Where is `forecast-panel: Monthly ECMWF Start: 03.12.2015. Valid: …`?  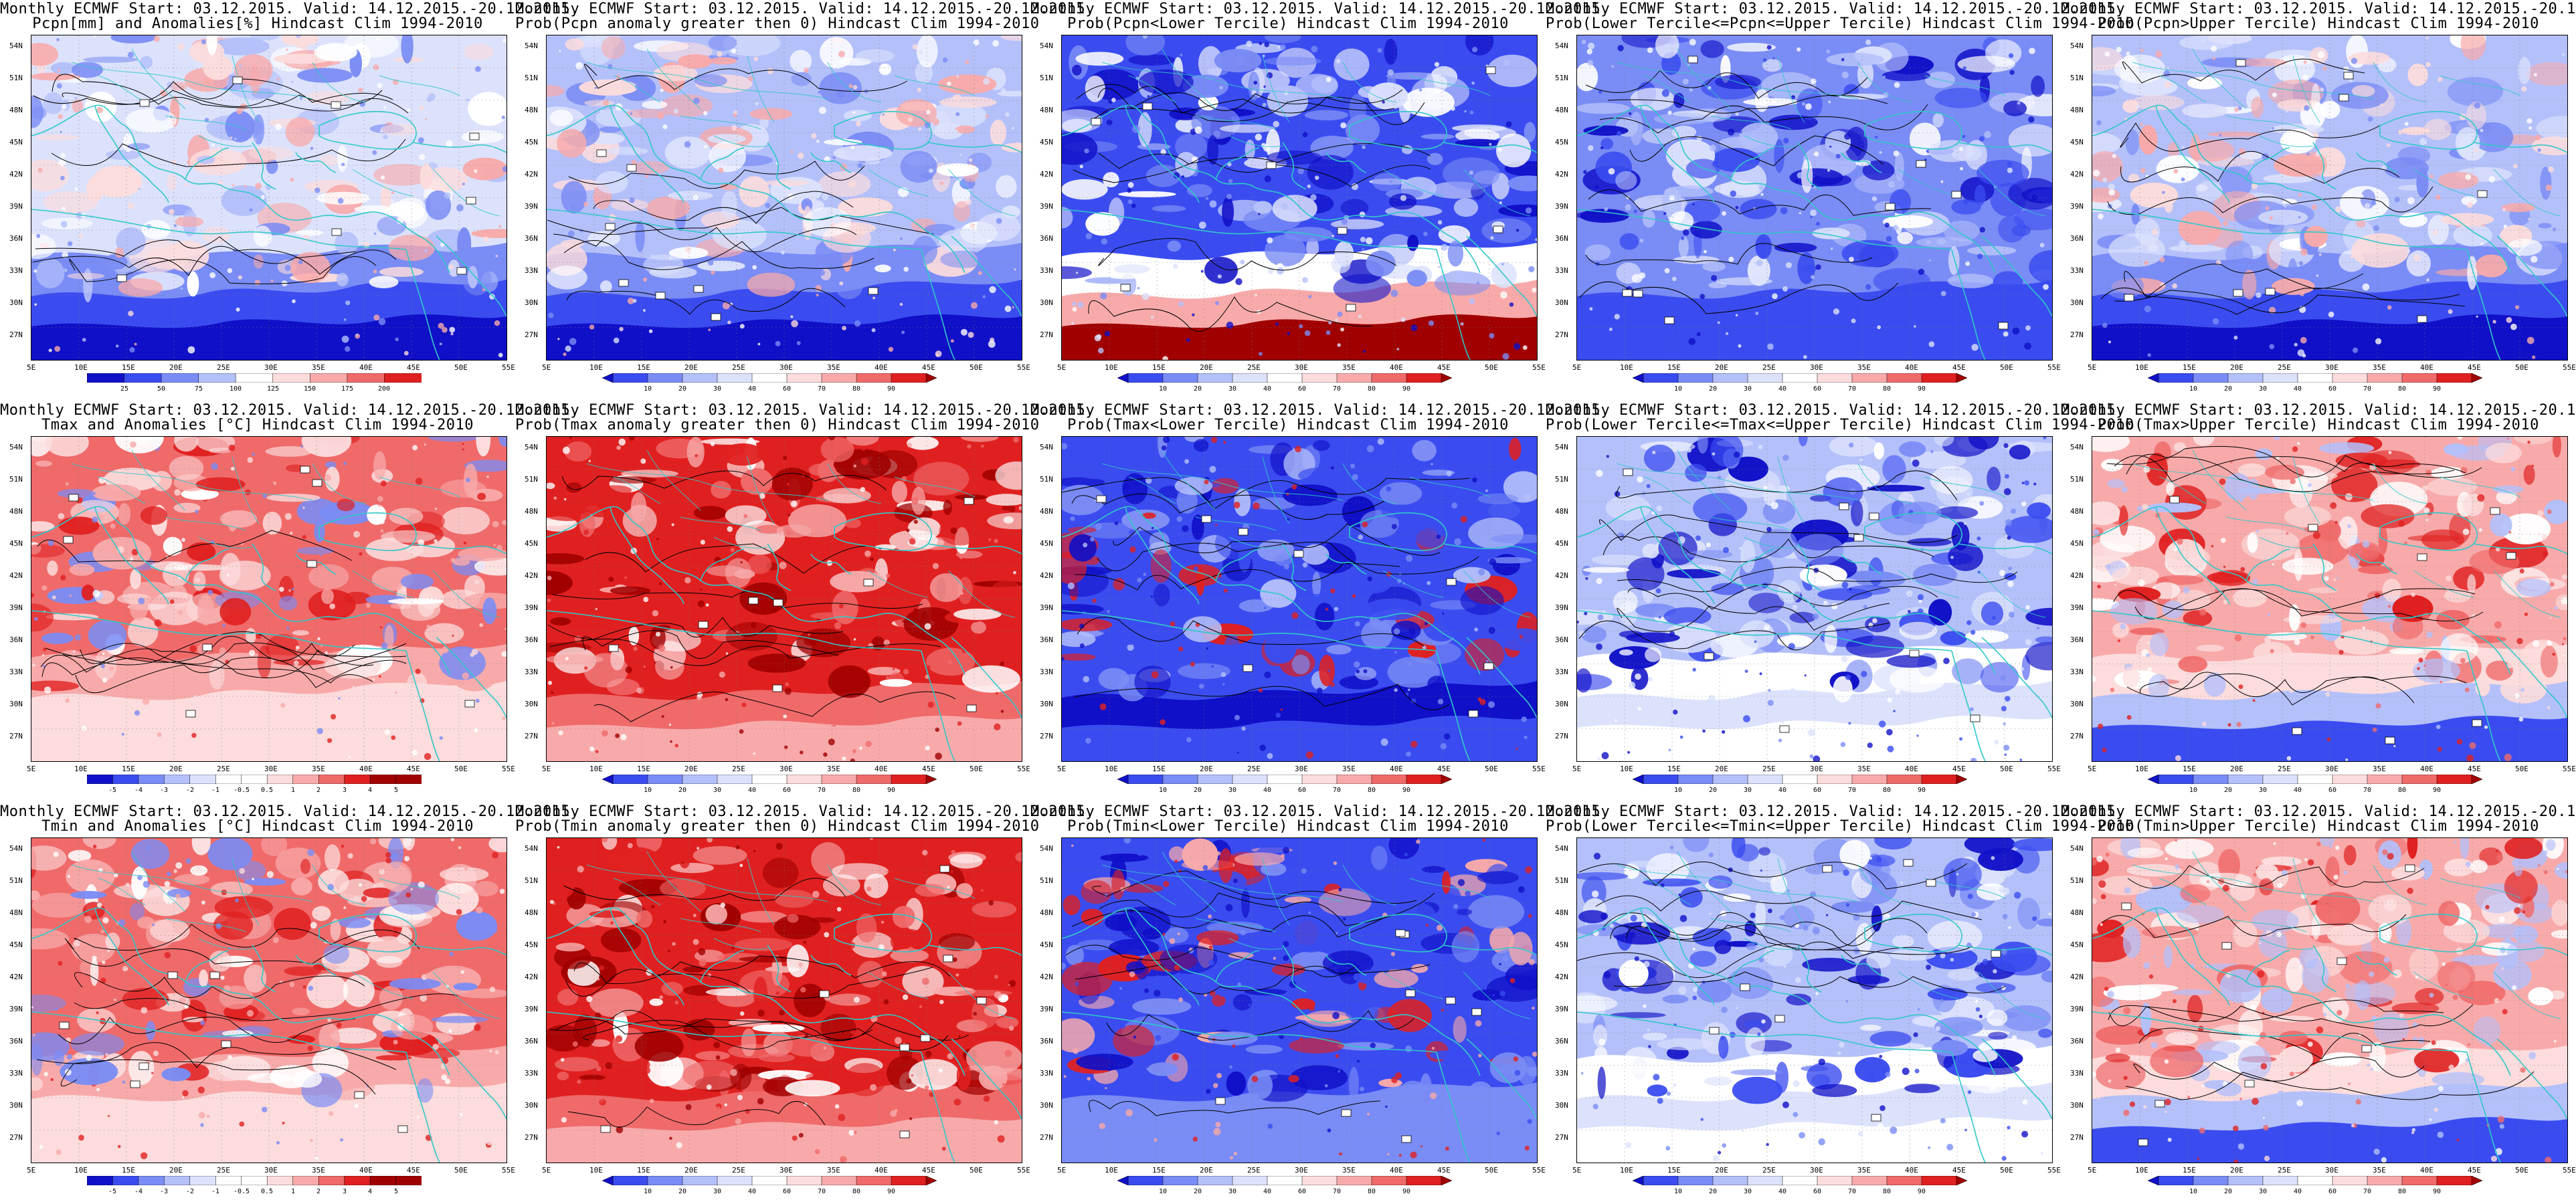 forecast-panel: Monthly ECMWF Start: 03.12.2015. Valid: … is located at coordinates (1840, 602).